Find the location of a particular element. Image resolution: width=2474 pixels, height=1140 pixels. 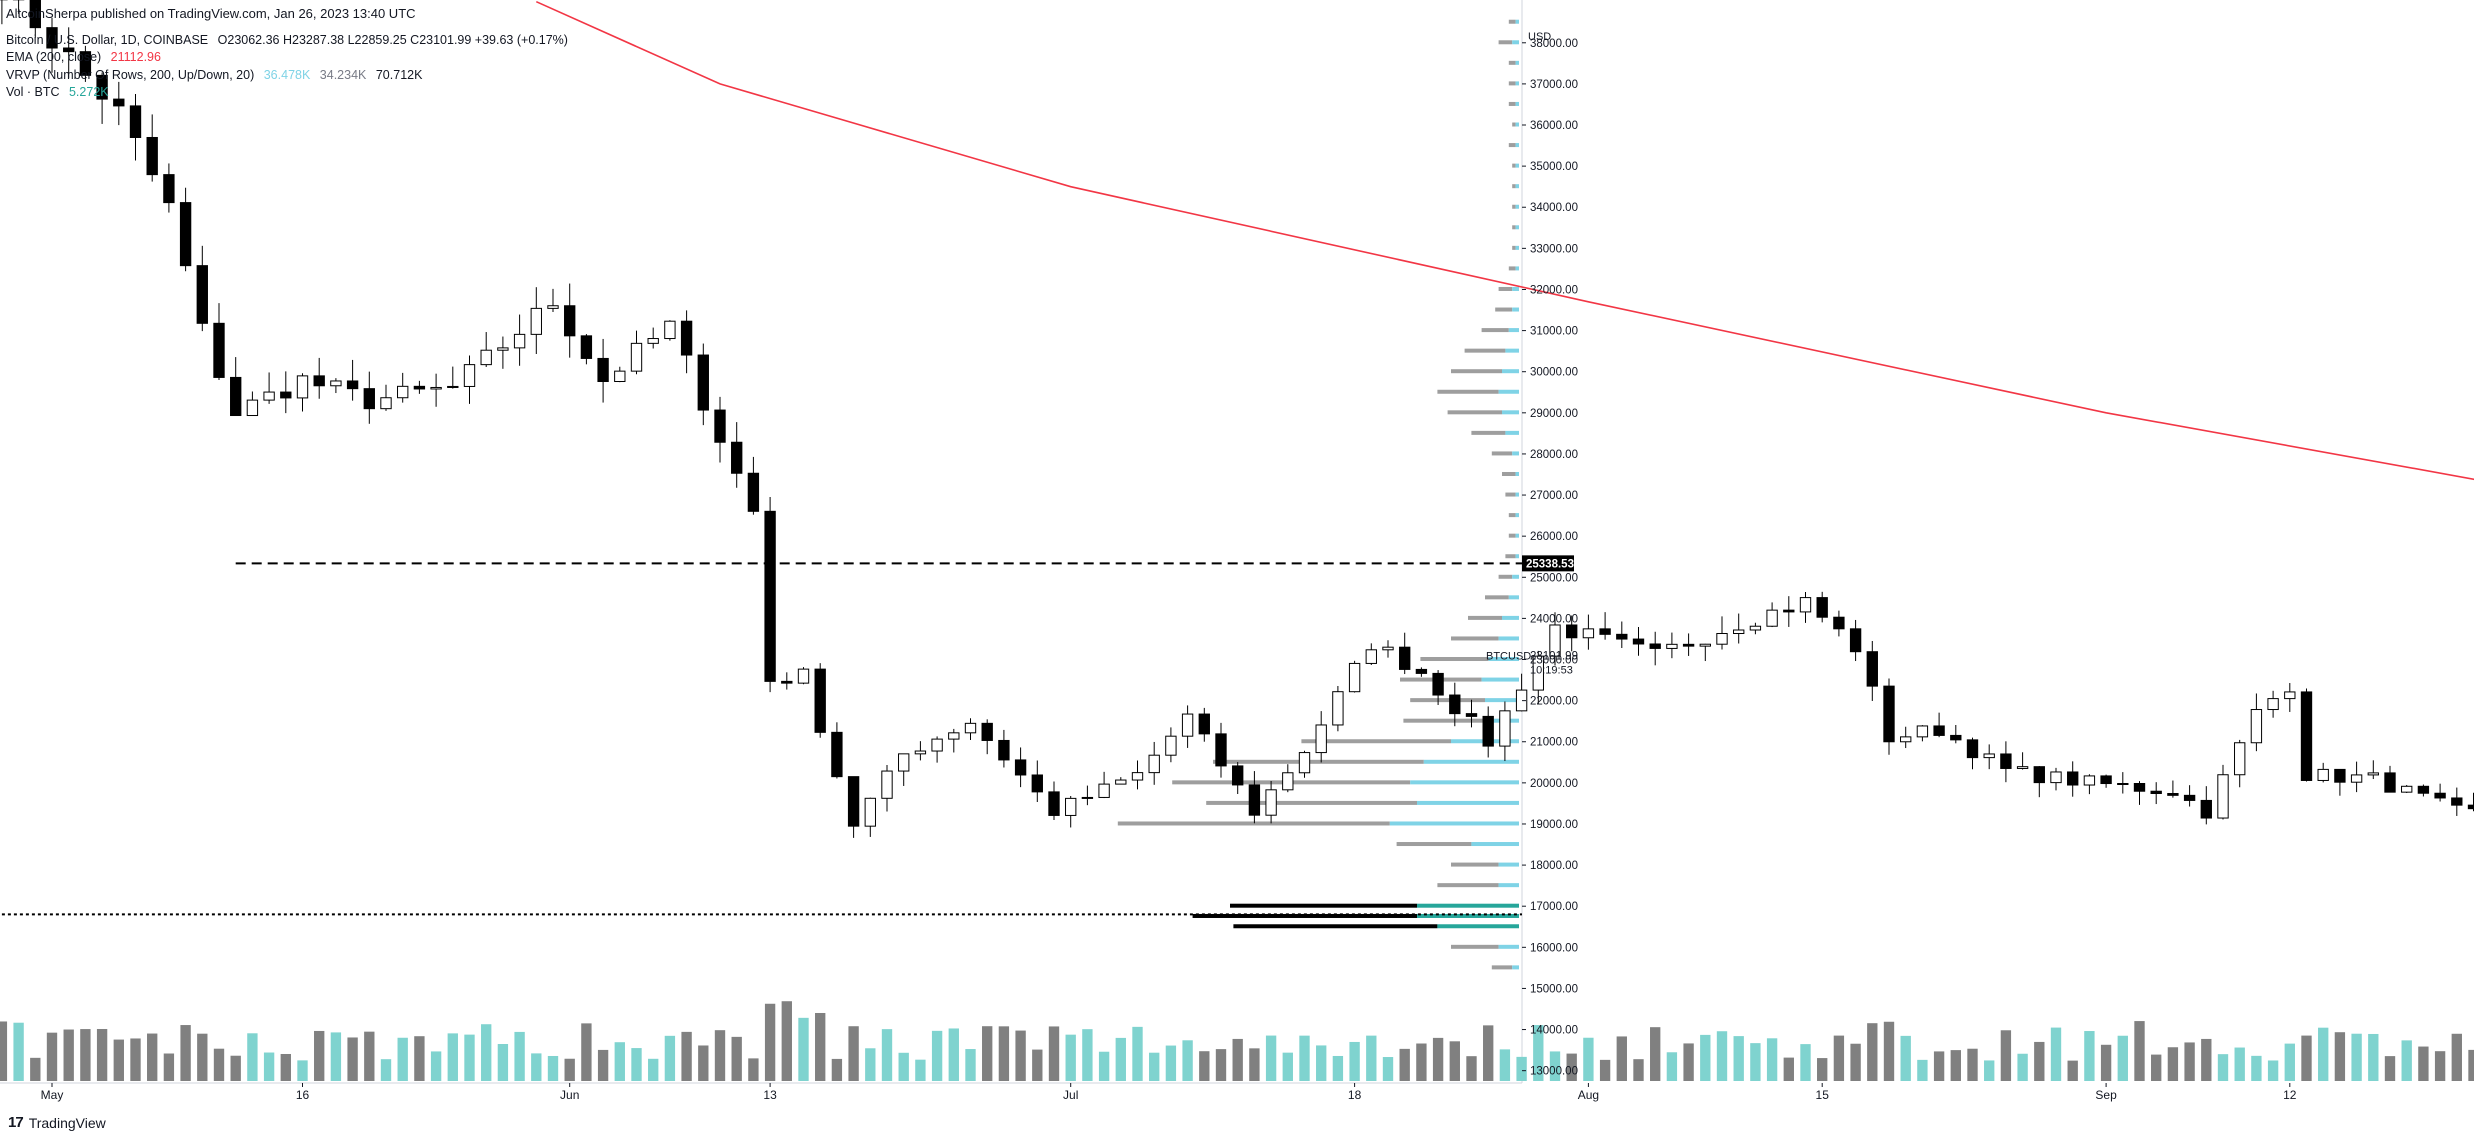

price-tick-label: 27000.00 is located at coordinates (1554, 496).